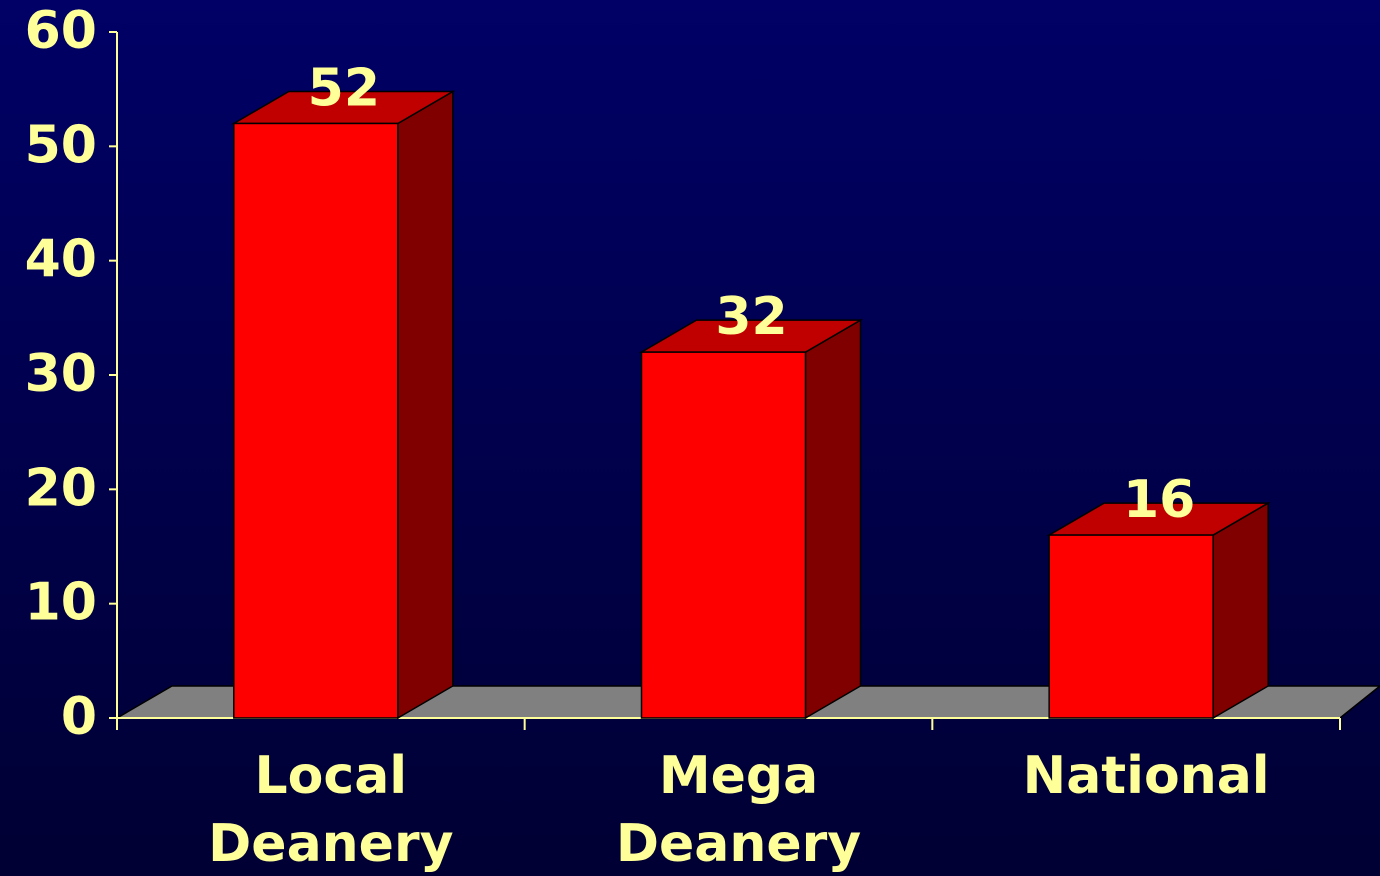 The image size is (1380, 876). I want to click on value-label: 32, so click(751, 317).